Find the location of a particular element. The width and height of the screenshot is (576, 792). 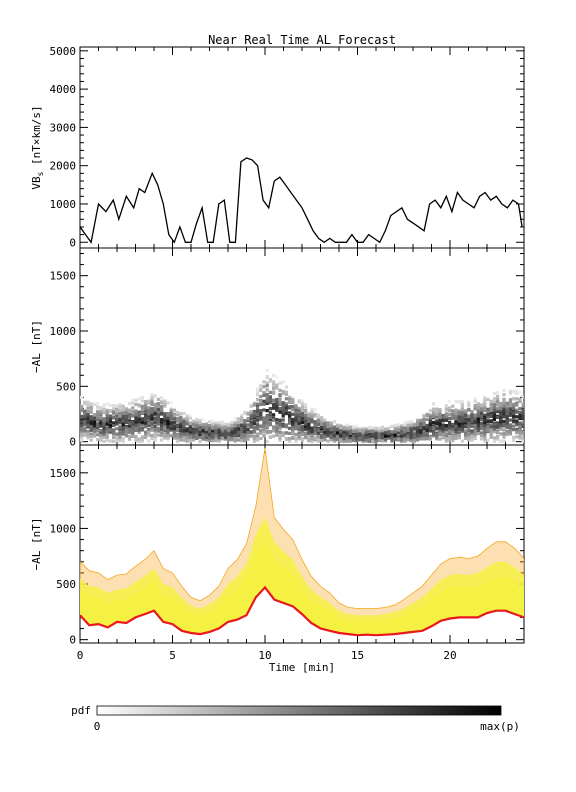

colorbar-gradient is located at coordinates (299, 710).